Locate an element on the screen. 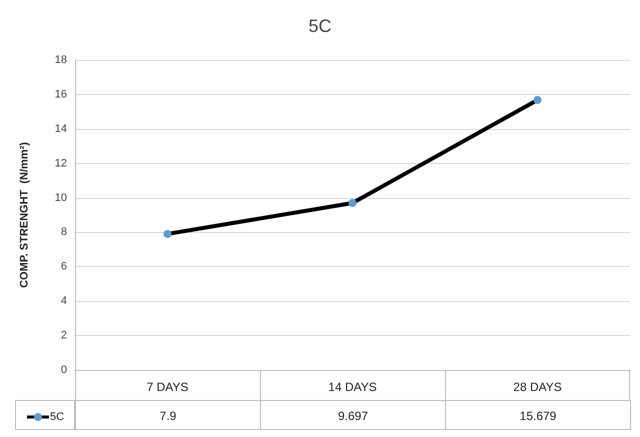 This screenshot has width=640, height=437. x-tick-label: 28 DAYS is located at coordinates (537, 387).